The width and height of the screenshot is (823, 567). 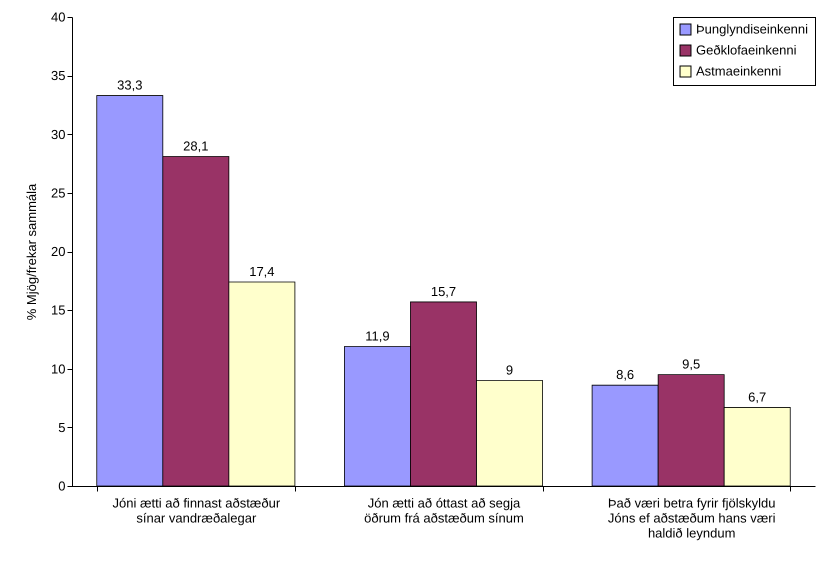 I want to click on x-tick-label: Það væri betra fyrir fjölskyldu Jóns ef aðstæðum hans væri haldið leyndum, so click(x=692, y=518).